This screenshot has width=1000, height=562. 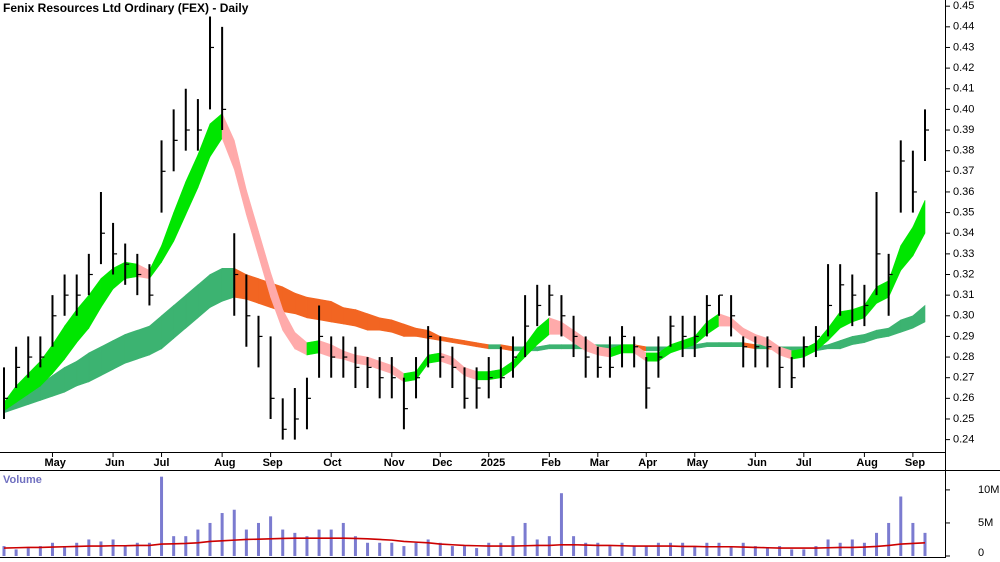 What do you see at coordinates (963, 68) in the screenshot?
I see `y-tick-label: 0.42` at bounding box center [963, 68].